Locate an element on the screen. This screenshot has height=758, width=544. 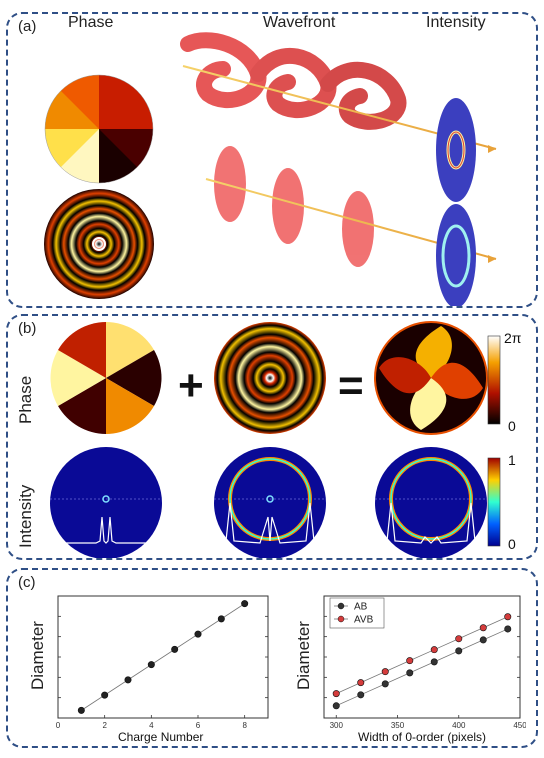
phase-colorbar is located at coordinates (494, 380).